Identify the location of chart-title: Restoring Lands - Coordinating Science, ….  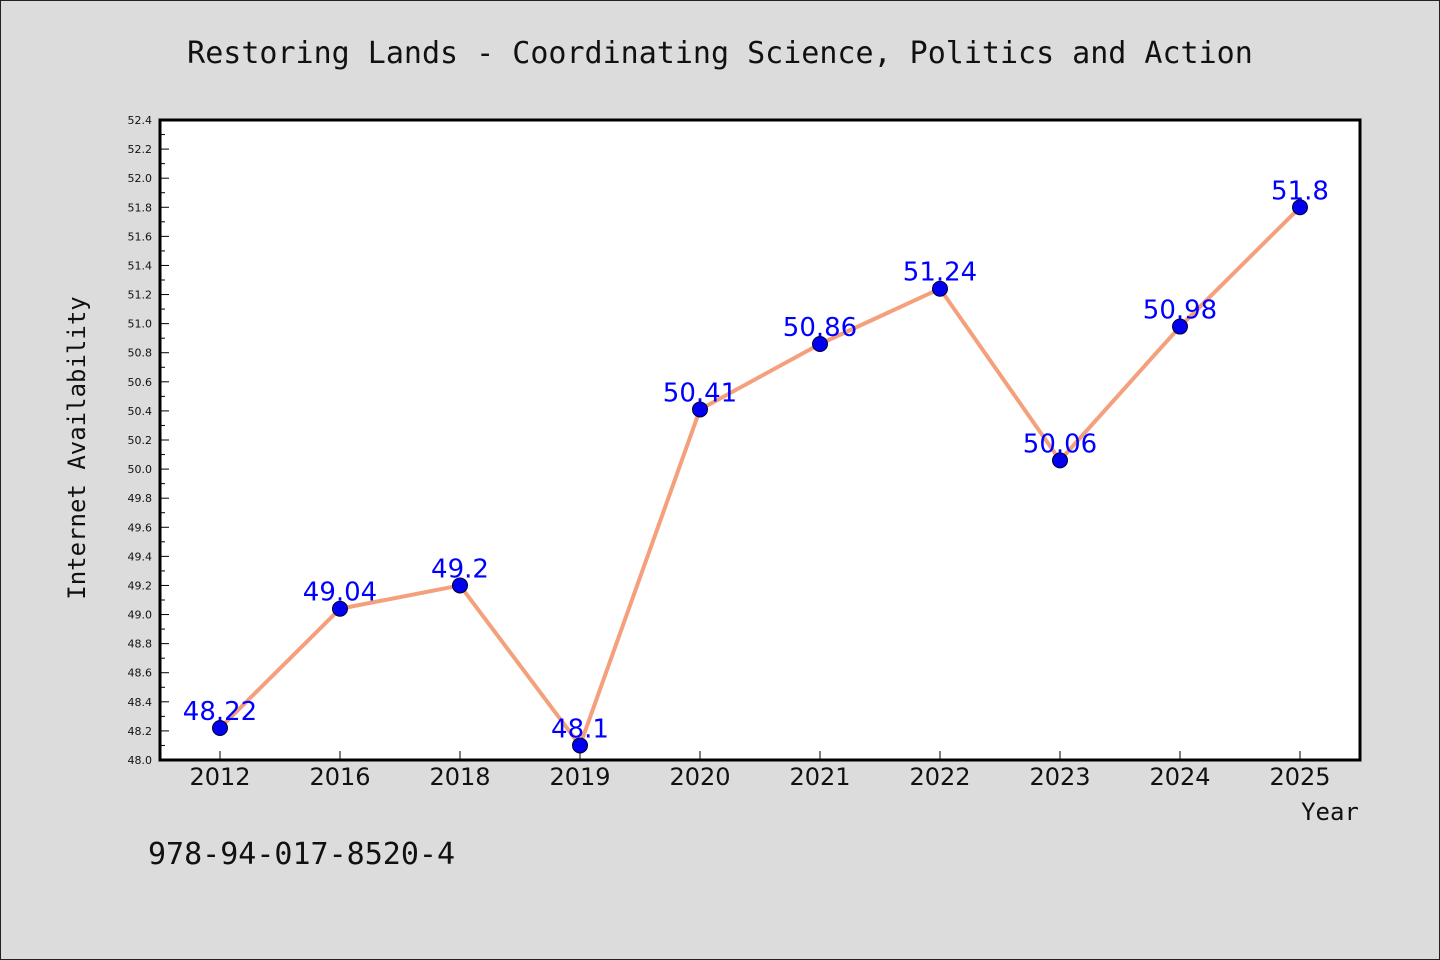
(720, 53).